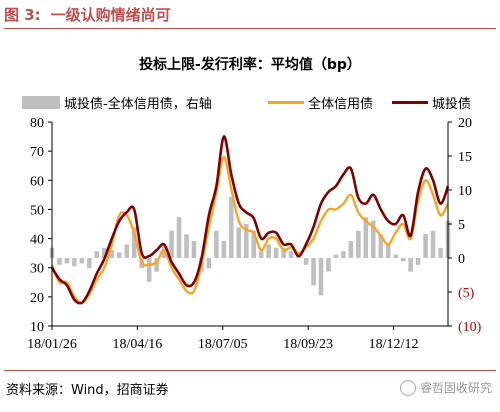  I want to click on figure-number: 图 3:, so click(22, 15).